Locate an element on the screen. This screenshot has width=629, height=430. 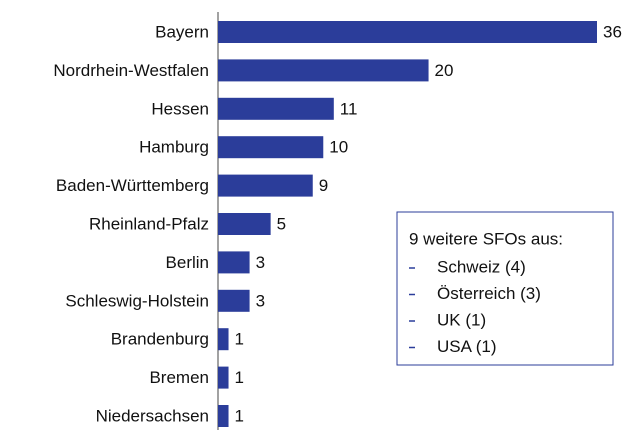
category-label: Schleswig-Holstein is located at coordinates (137, 300).